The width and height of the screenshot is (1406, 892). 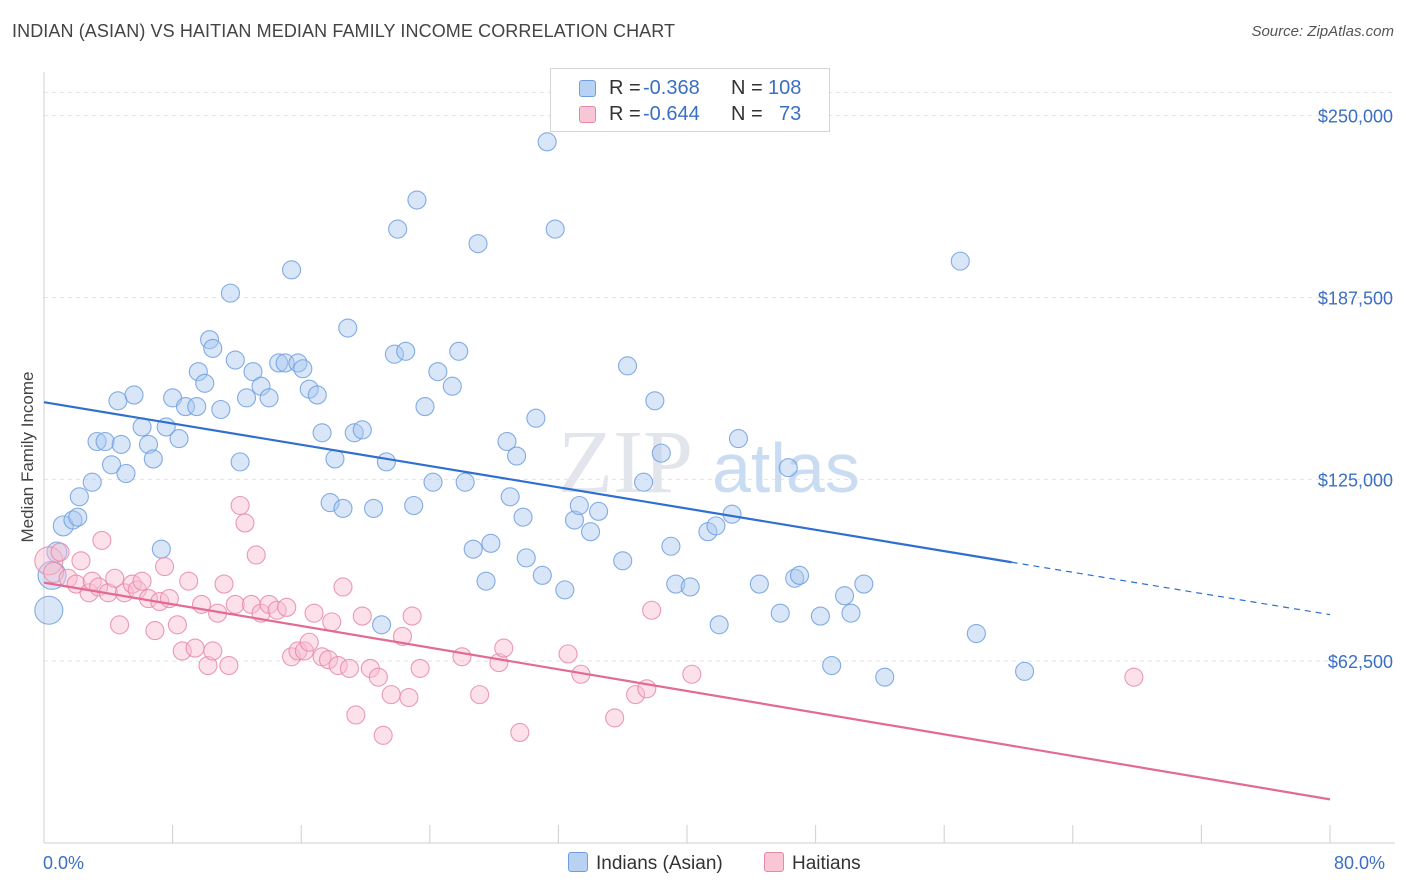 What do you see at coordinates (774, 862) in the screenshot?
I see `legend-swatch-haitians` at bounding box center [774, 862].